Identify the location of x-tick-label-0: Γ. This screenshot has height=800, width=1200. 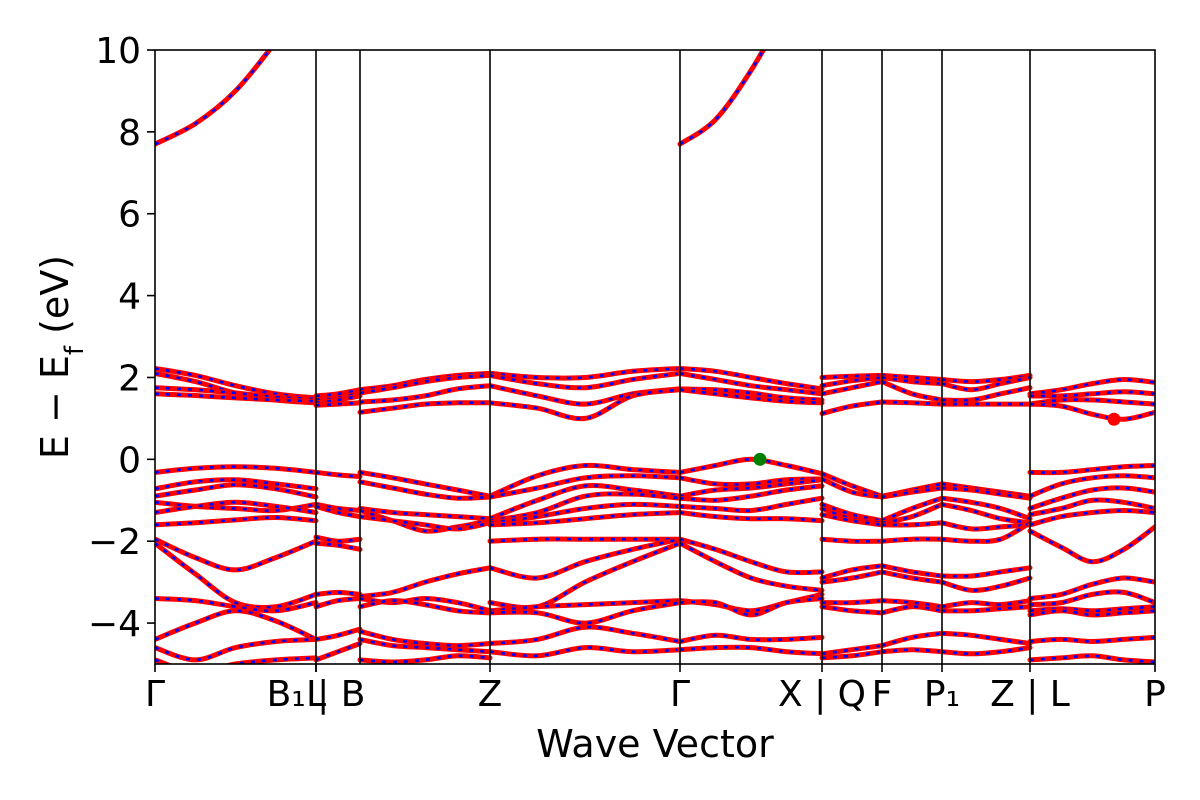
(155, 694).